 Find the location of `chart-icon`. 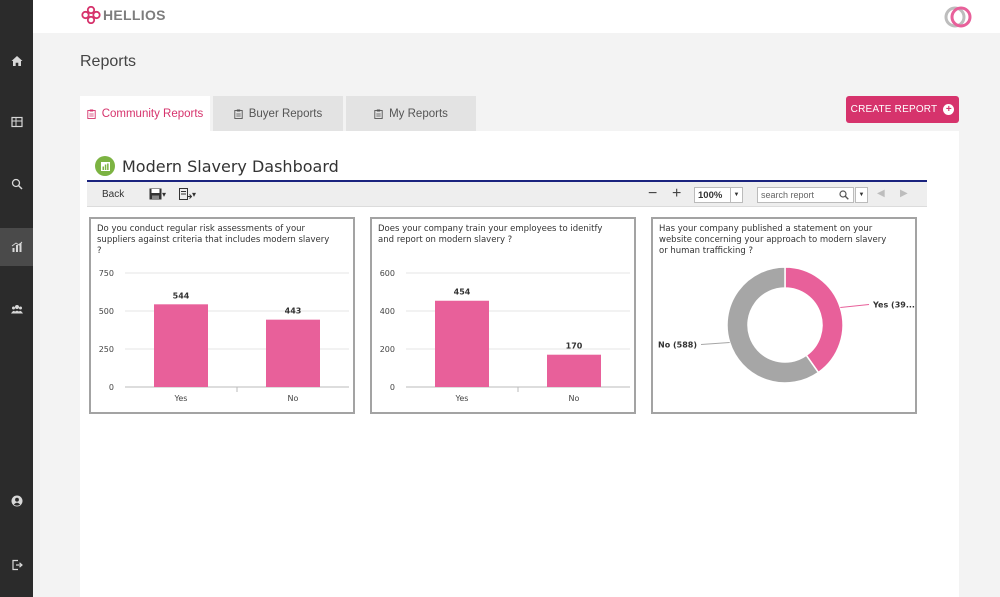

chart-icon is located at coordinates (16, 246).